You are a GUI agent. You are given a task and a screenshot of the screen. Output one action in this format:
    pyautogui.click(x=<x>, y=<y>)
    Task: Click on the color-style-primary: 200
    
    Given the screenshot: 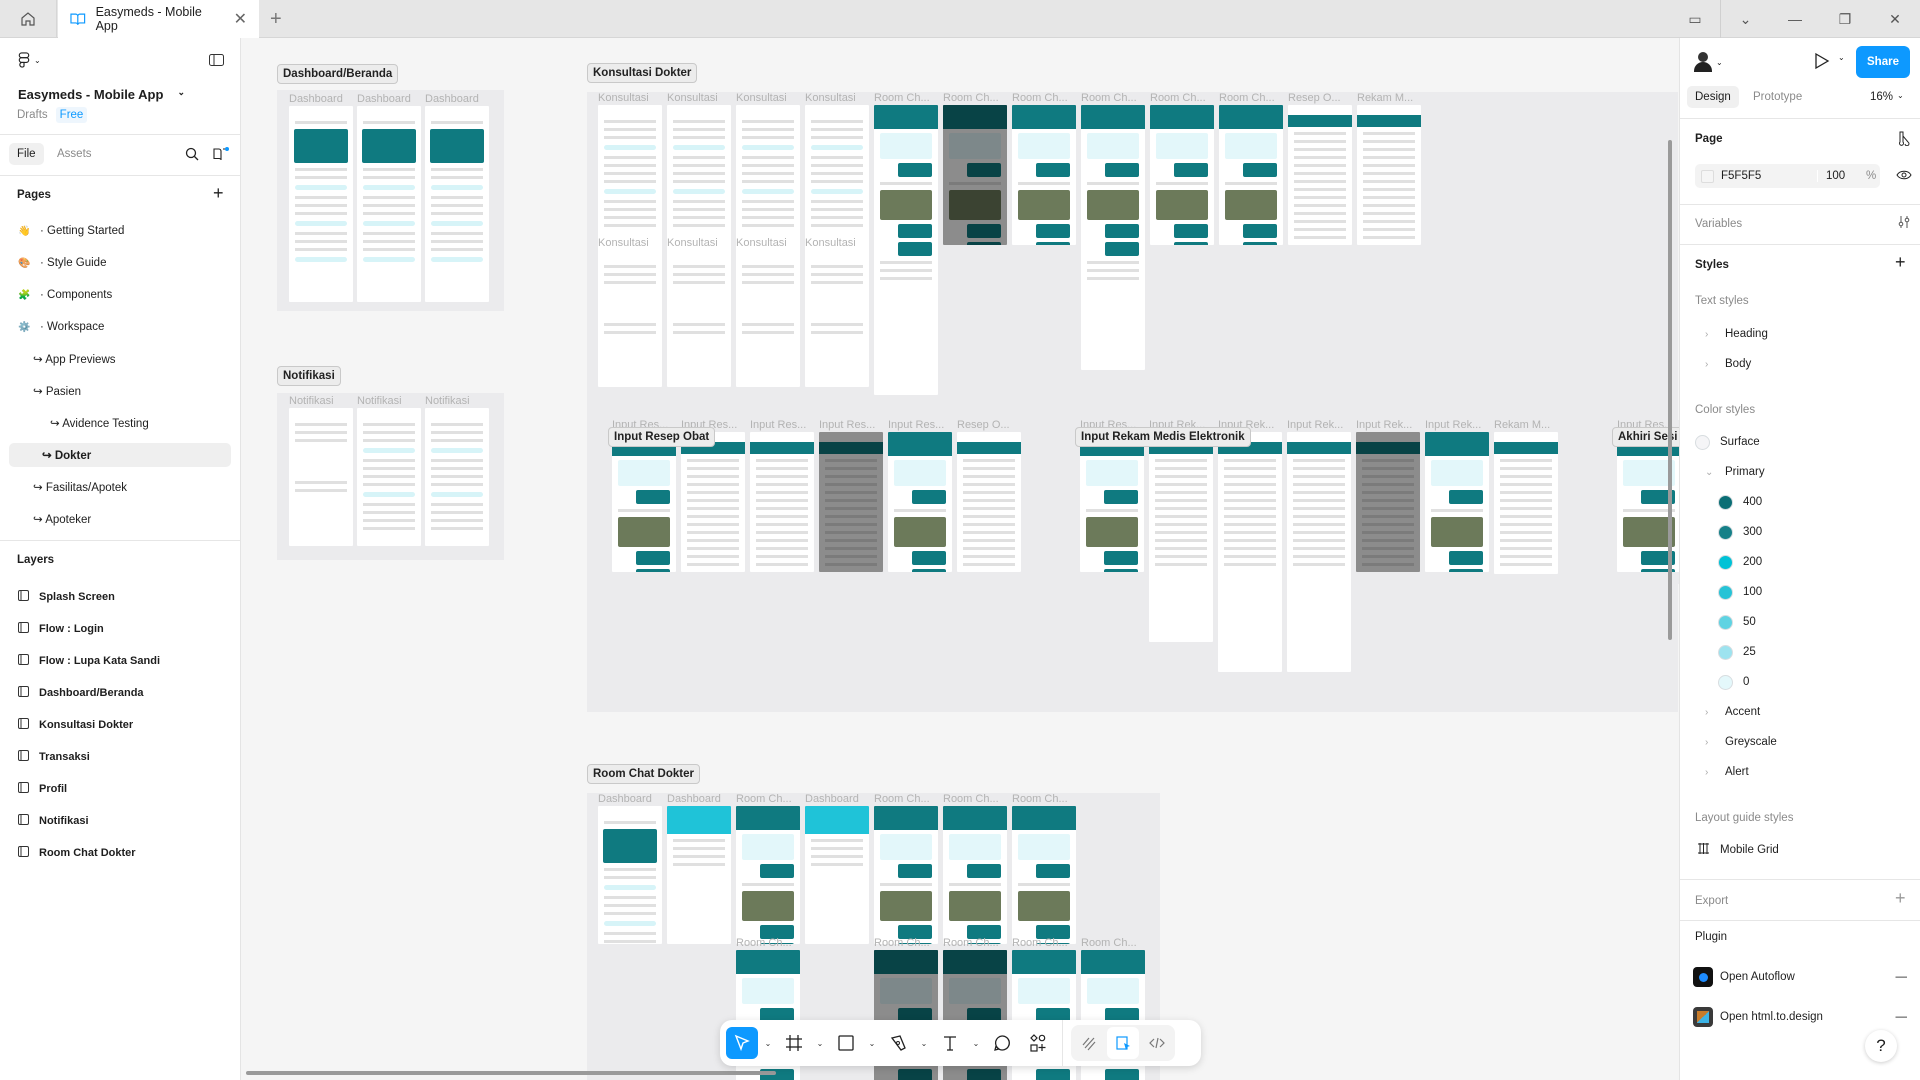 What is the action you would take?
    pyautogui.click(x=1800, y=562)
    